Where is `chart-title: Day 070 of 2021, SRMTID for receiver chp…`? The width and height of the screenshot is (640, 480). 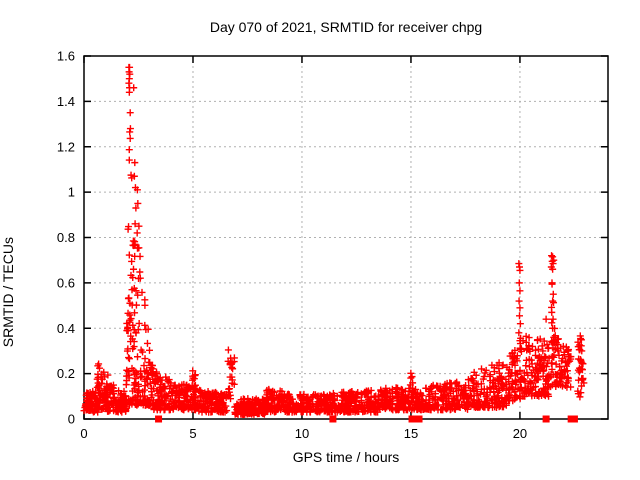
chart-title: Day 070 of 2021, SRMTID for receiver chp… is located at coordinates (346, 27).